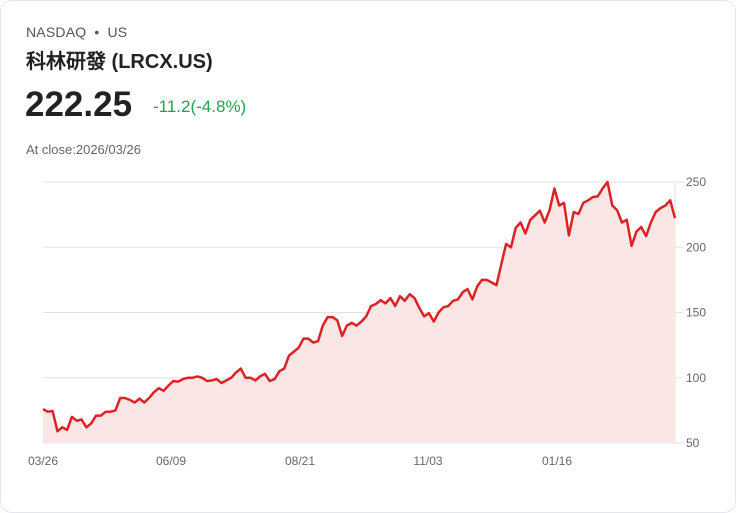 This screenshot has height=513, width=736. What do you see at coordinates (696, 313) in the screenshot?
I see `y-tick-label: 150` at bounding box center [696, 313].